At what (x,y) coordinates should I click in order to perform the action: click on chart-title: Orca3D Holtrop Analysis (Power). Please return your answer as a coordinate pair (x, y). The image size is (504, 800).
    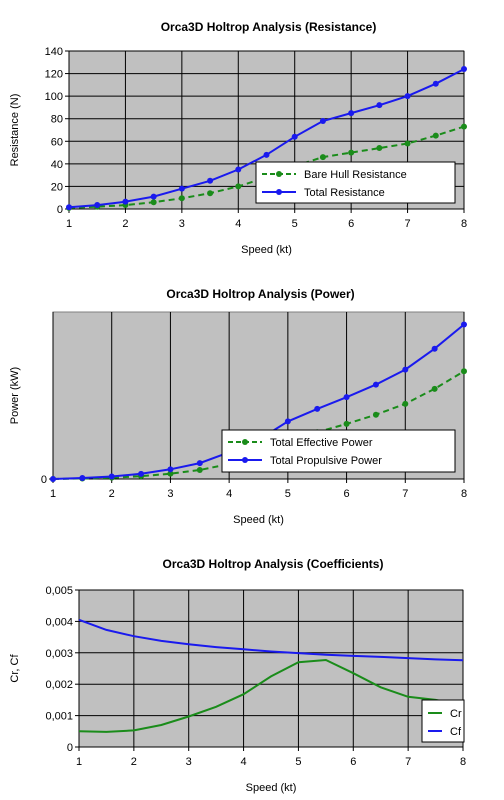
    Looking at the image, I should click on (260, 294).